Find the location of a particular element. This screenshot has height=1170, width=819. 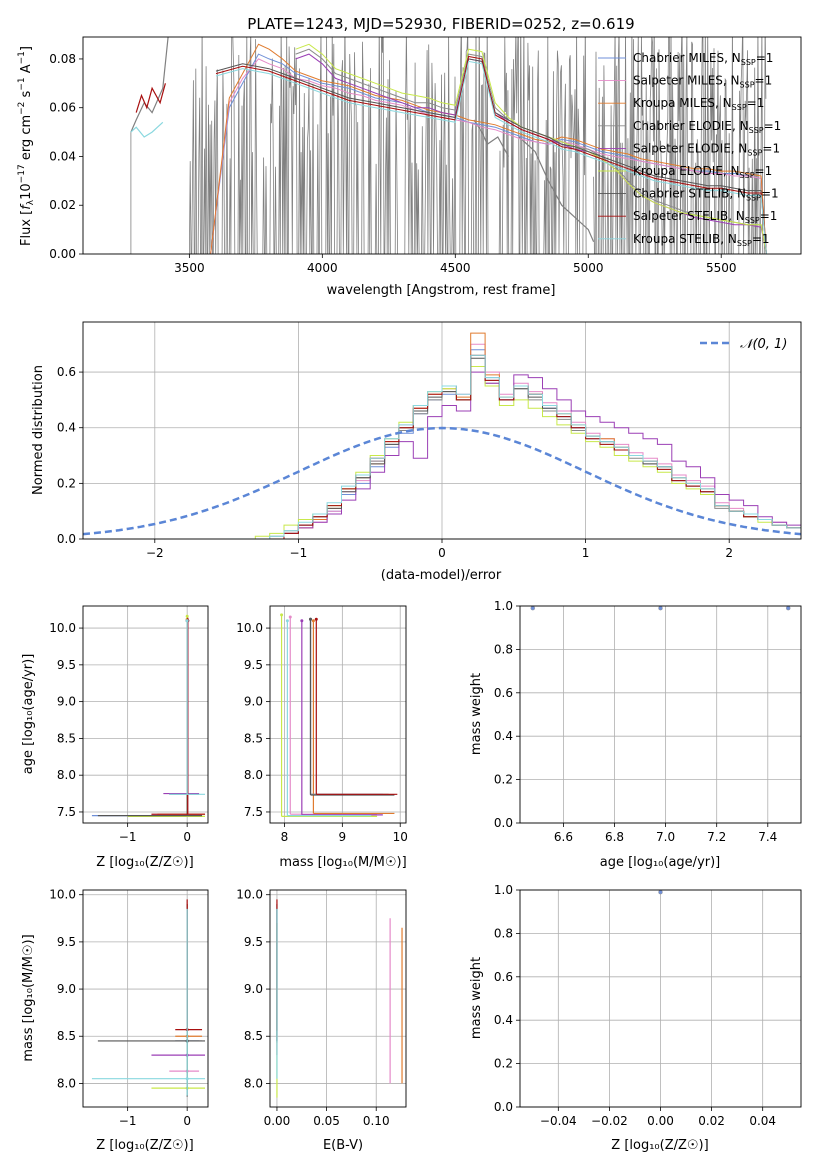

mass-metallicity-plot-area: −1 0 8.0 8.5 9.0 9.5 10.0 is located at coordinates (129, 1008).